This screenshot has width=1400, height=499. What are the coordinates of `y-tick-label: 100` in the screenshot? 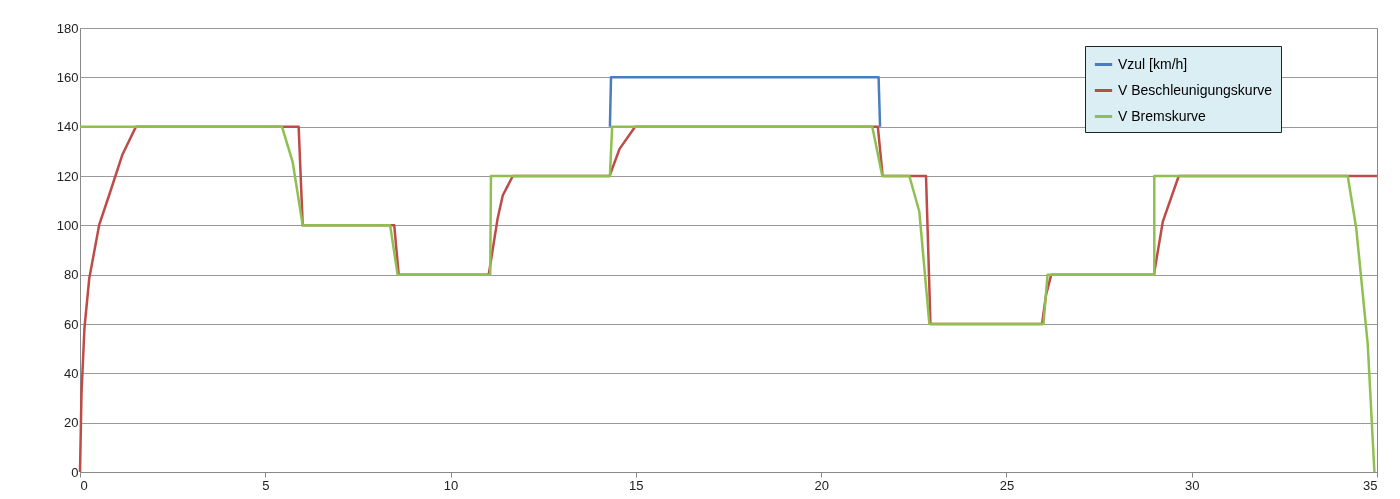 It's located at (67, 225).